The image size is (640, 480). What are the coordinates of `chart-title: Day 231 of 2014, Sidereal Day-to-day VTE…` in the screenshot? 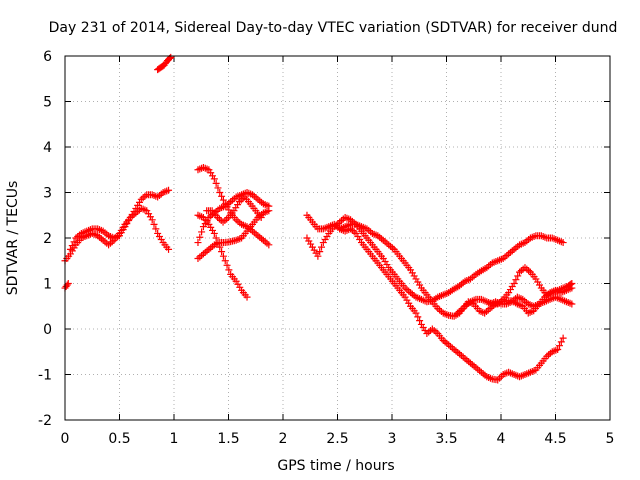 It's located at (333, 28).